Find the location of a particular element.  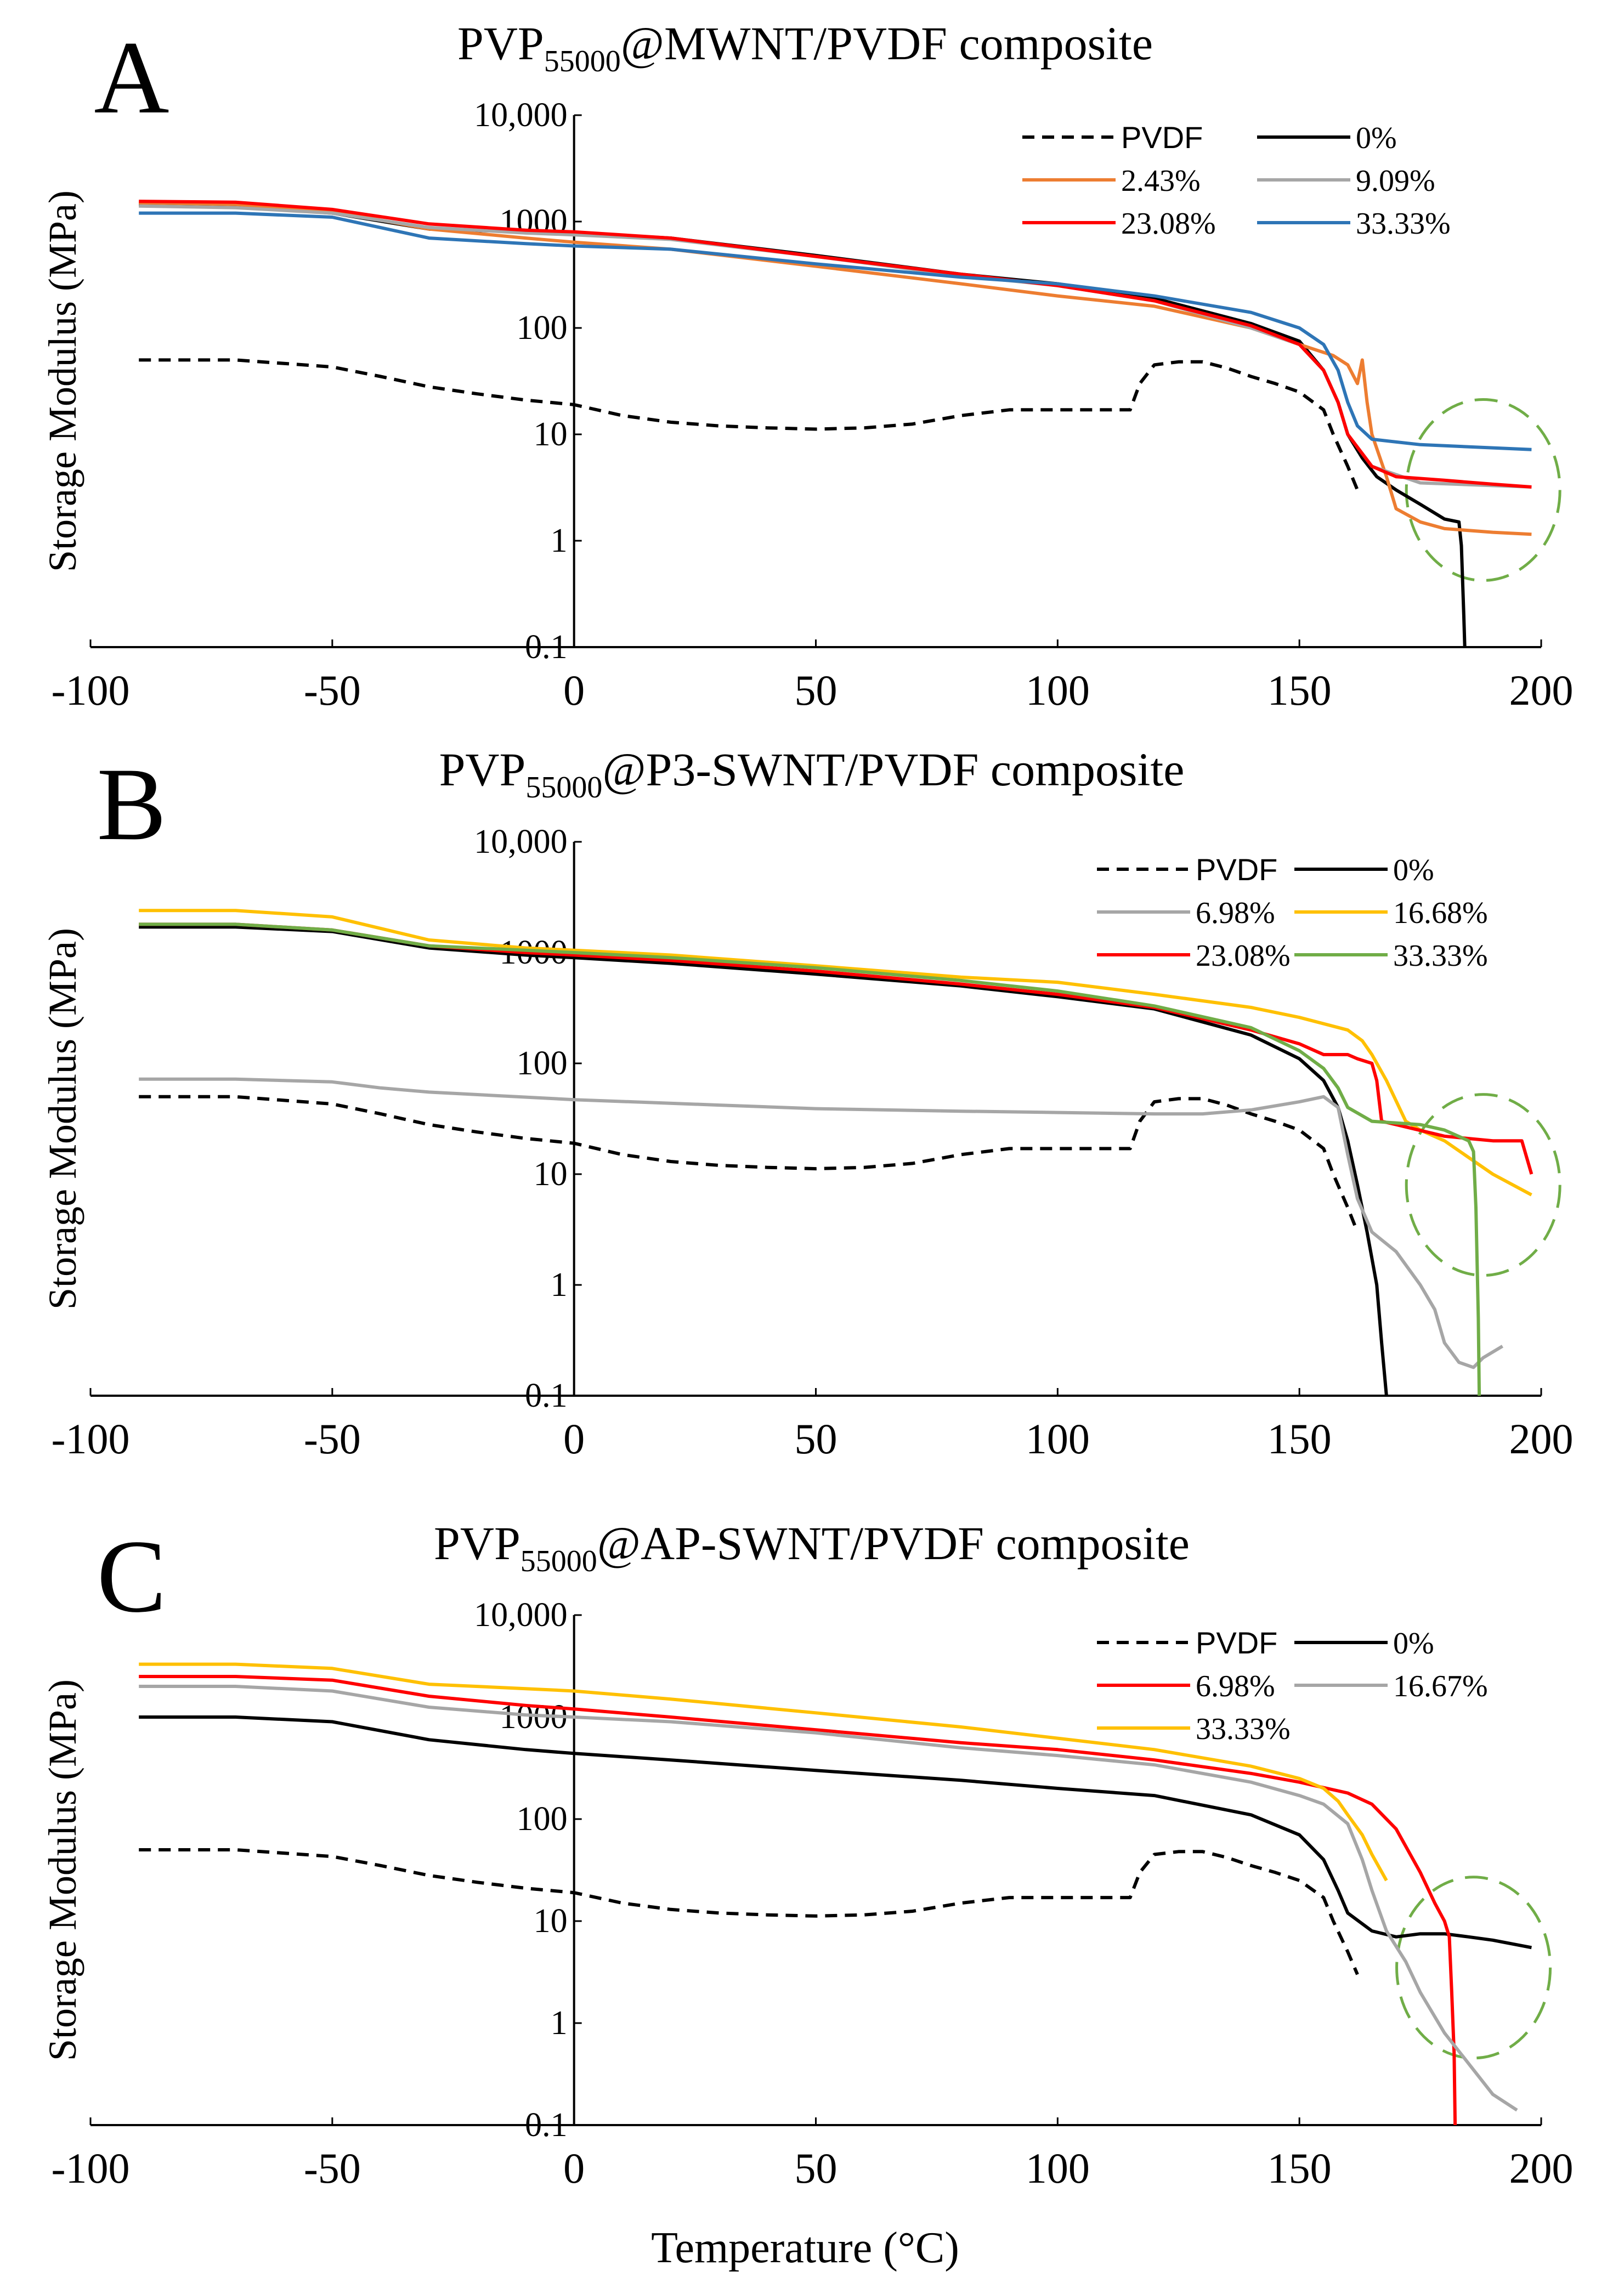

series-line-6-98- is located at coordinates (821, 1223).